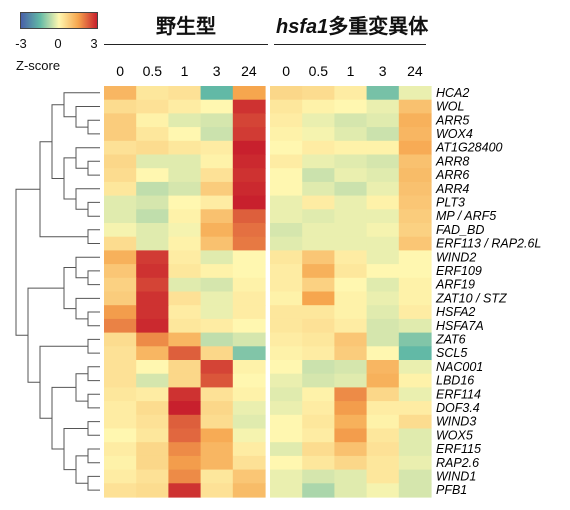 This screenshot has width=570, height=510. What do you see at coordinates (459, 271) in the screenshot?
I see `row-label: ERF109` at bounding box center [459, 271].